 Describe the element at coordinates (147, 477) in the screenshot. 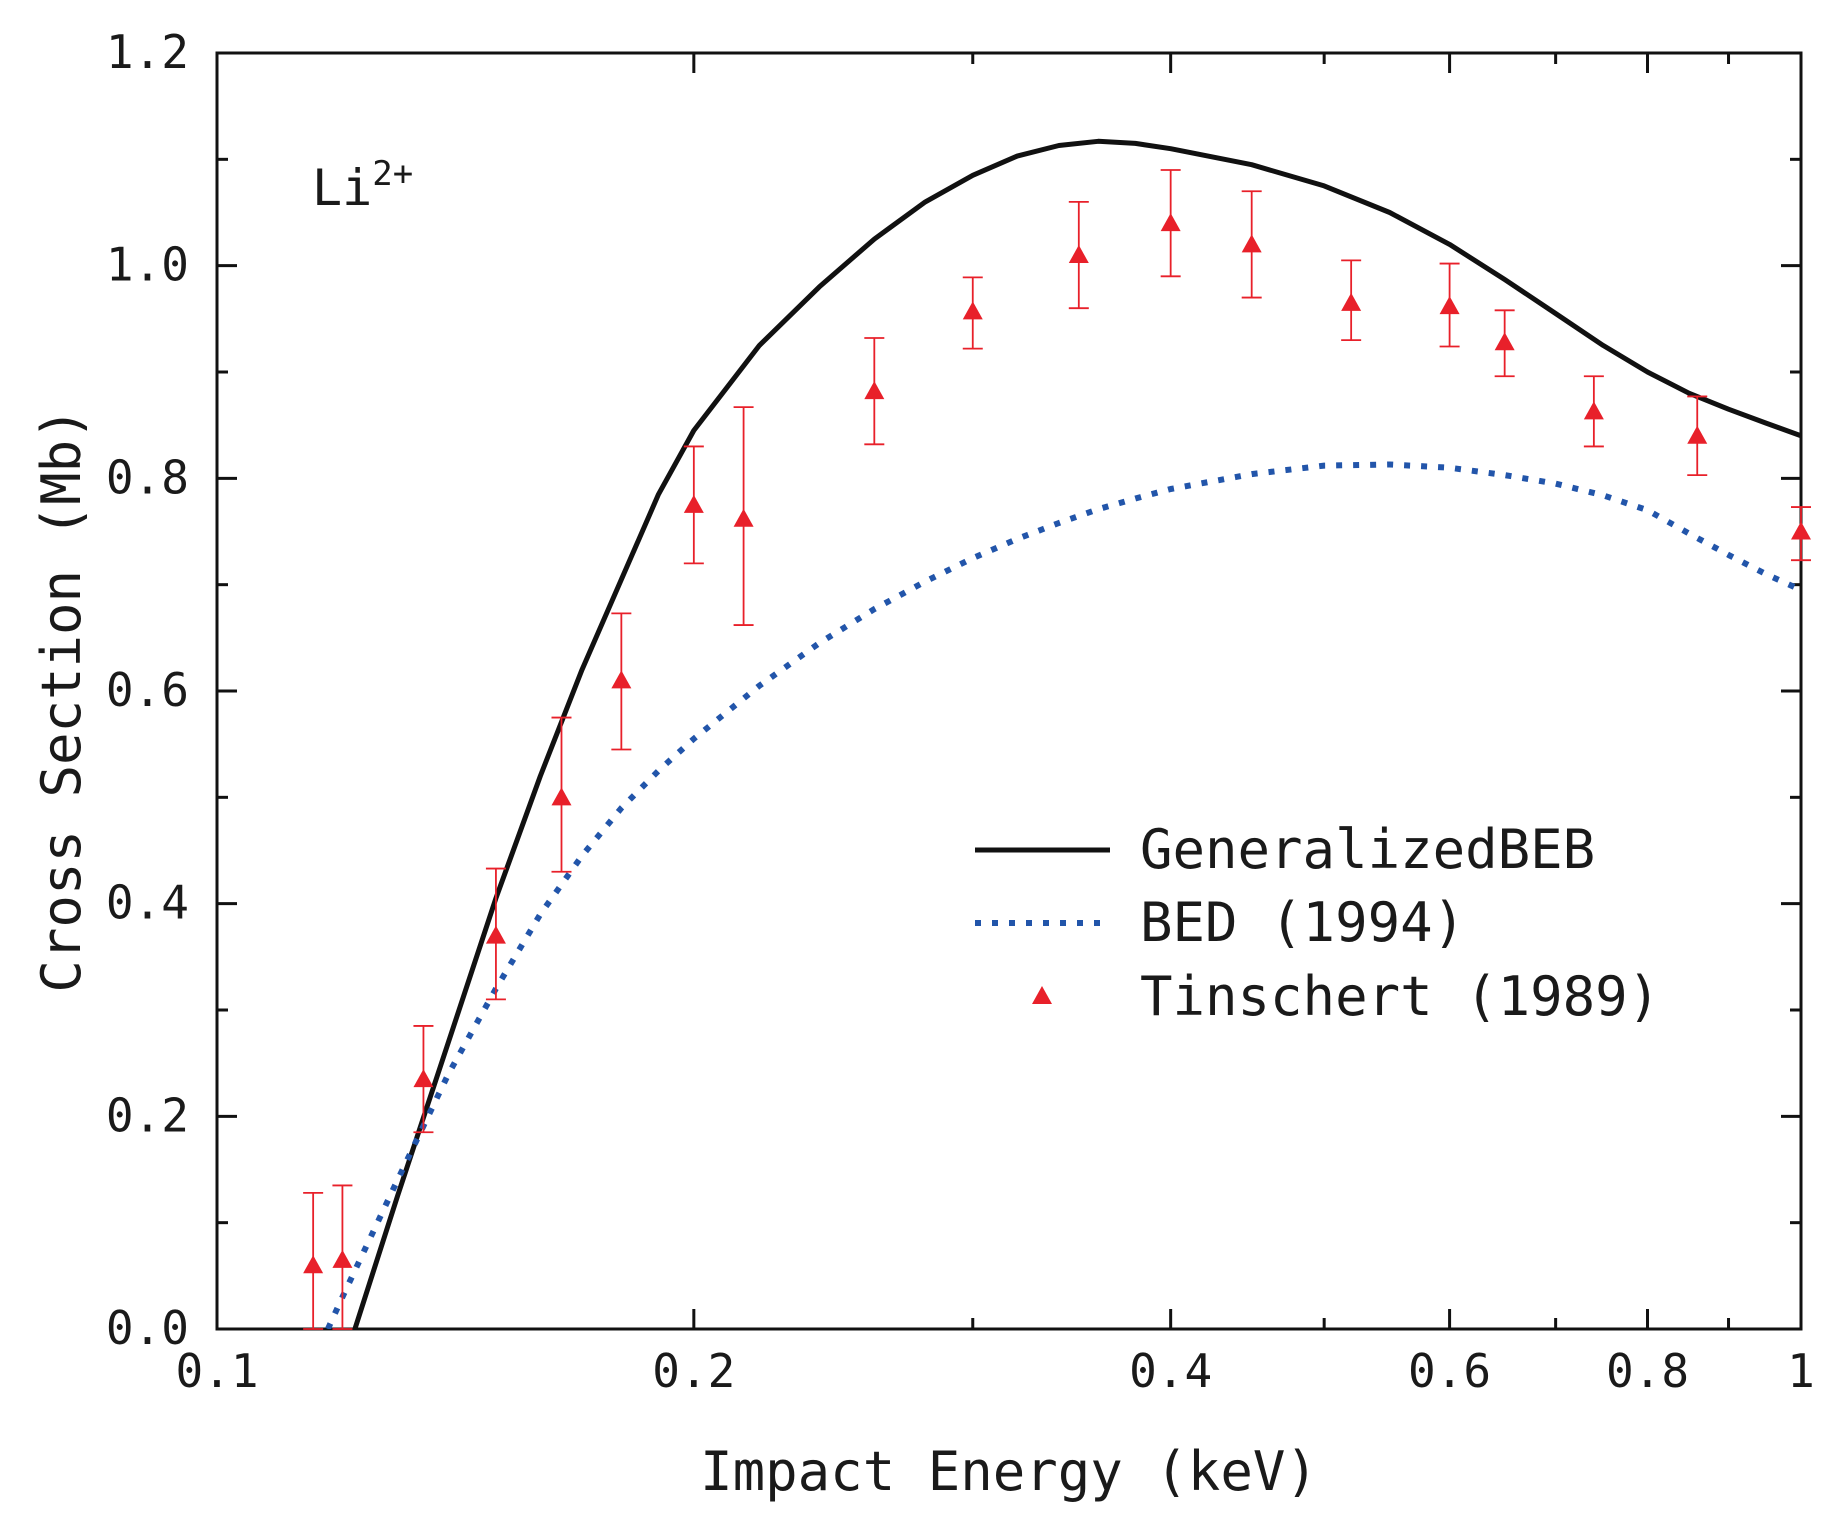

I see `y-tick-label-0-8: 0.8` at that location.